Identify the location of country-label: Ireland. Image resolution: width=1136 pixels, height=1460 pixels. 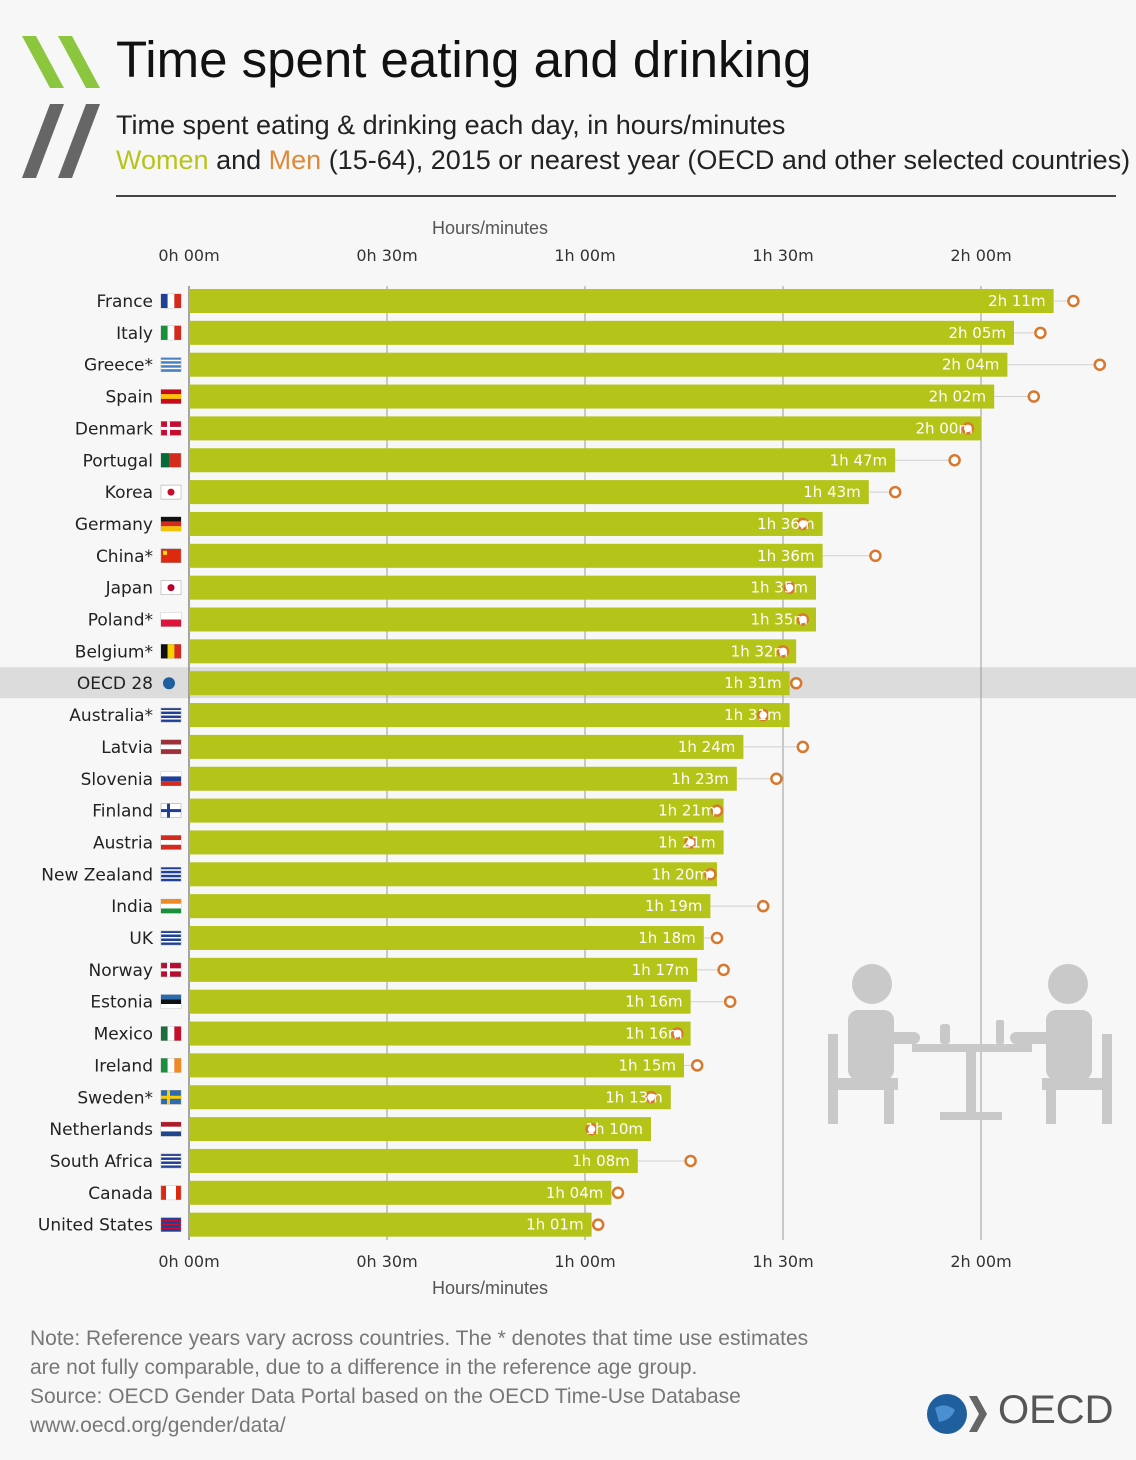
(123, 1066).